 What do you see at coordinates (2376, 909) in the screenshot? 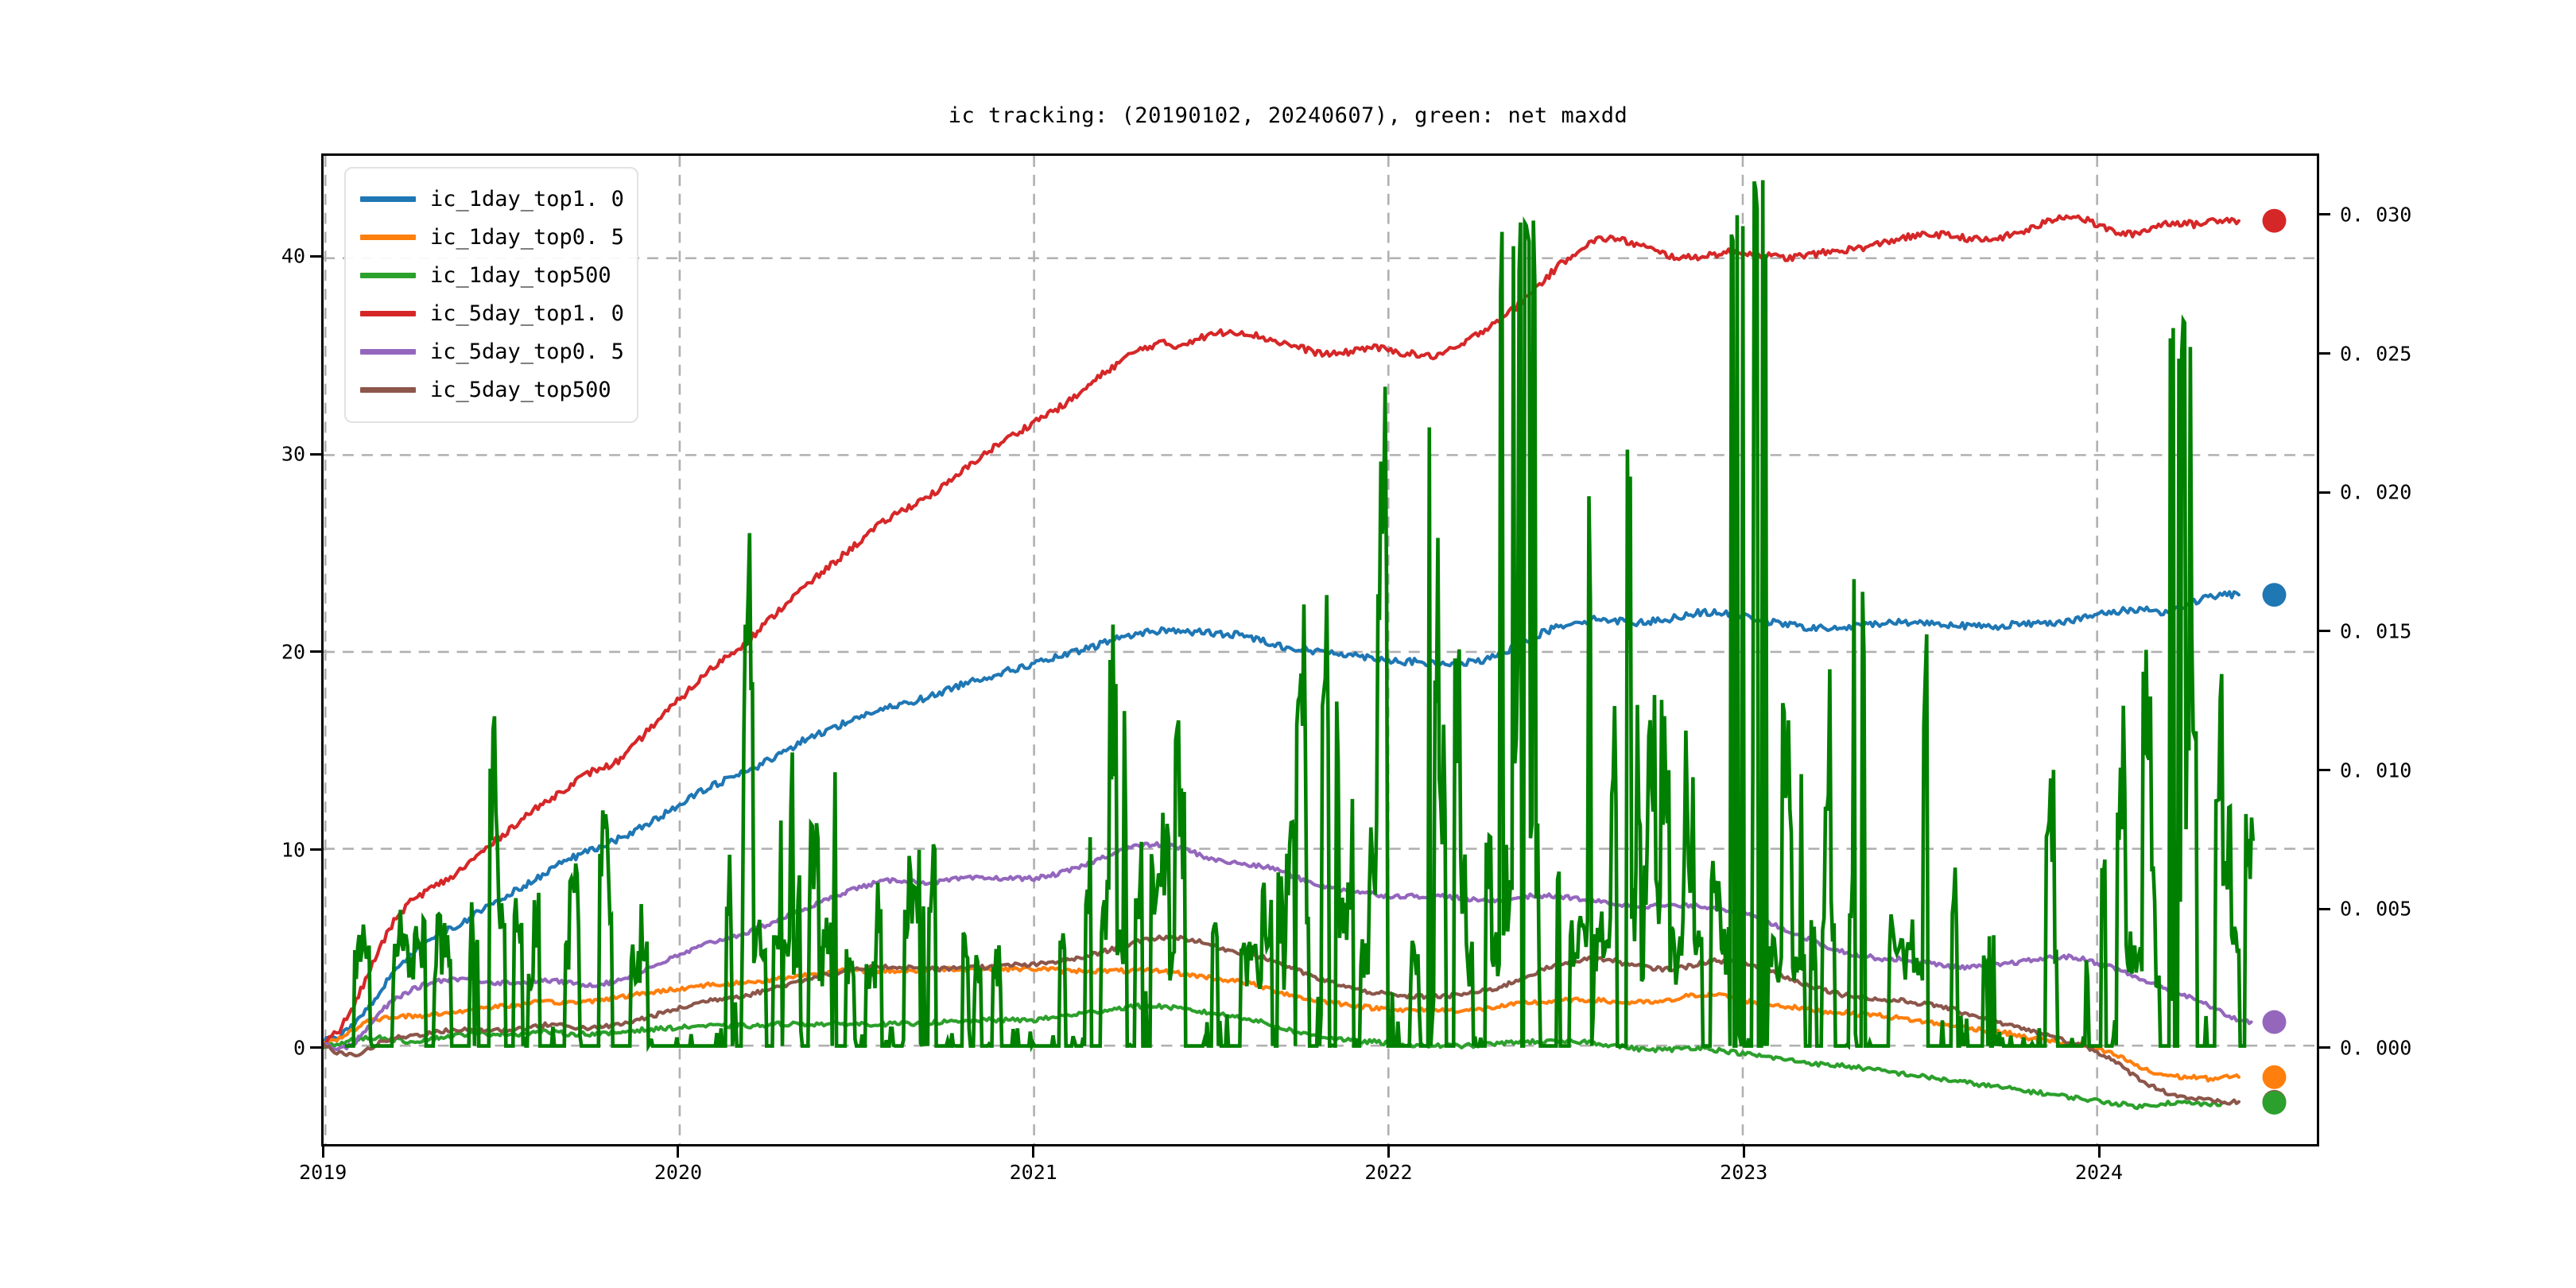
I see `y-axis-right-tick-label: 0. 005` at bounding box center [2376, 909].